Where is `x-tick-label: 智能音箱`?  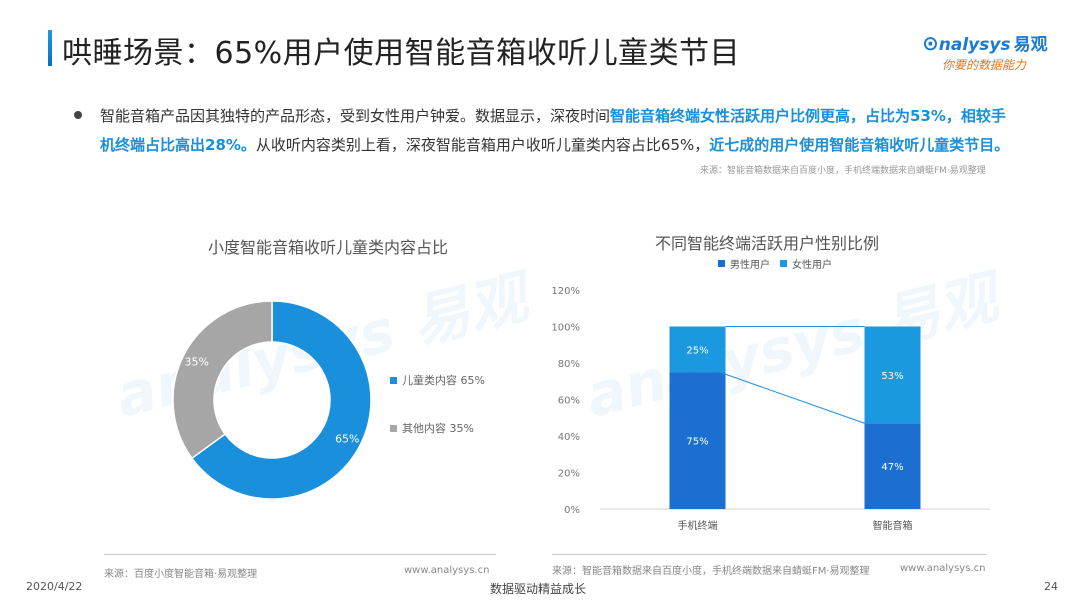 x-tick-label: 智能音箱 is located at coordinates (893, 525).